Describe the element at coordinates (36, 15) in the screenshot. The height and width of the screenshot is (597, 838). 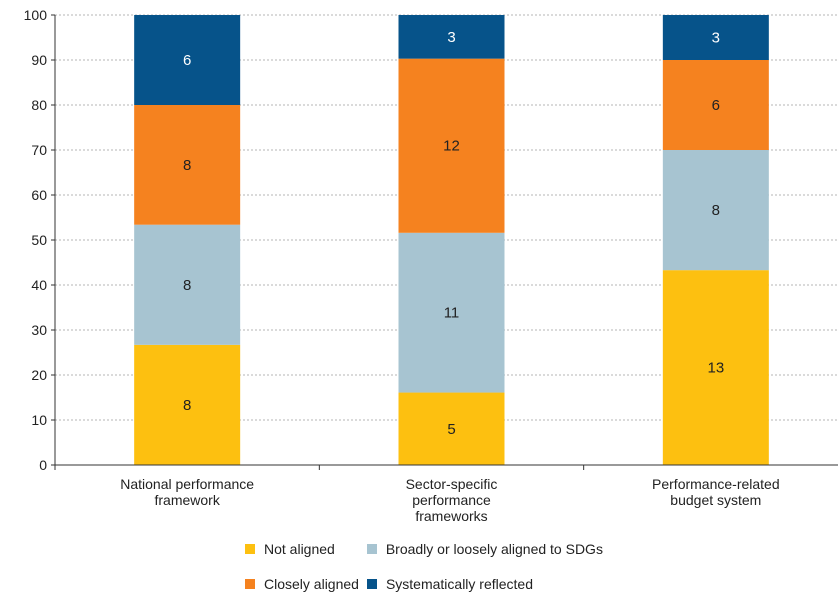
I see `y-tick-label: 100` at that location.